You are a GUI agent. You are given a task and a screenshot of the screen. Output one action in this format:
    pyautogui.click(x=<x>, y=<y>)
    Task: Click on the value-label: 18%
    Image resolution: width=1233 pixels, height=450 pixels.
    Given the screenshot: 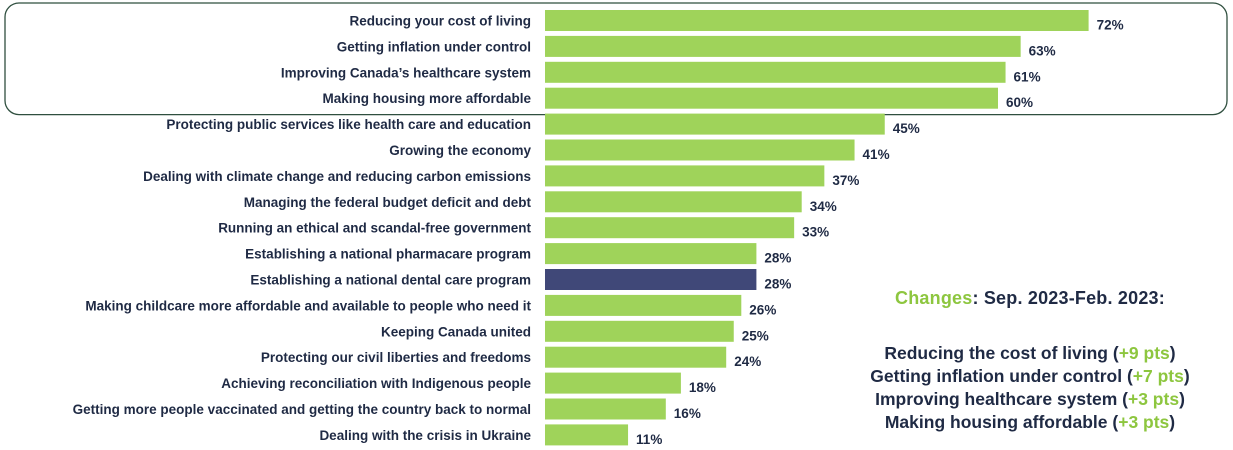 What is the action you would take?
    pyautogui.click(x=702, y=387)
    